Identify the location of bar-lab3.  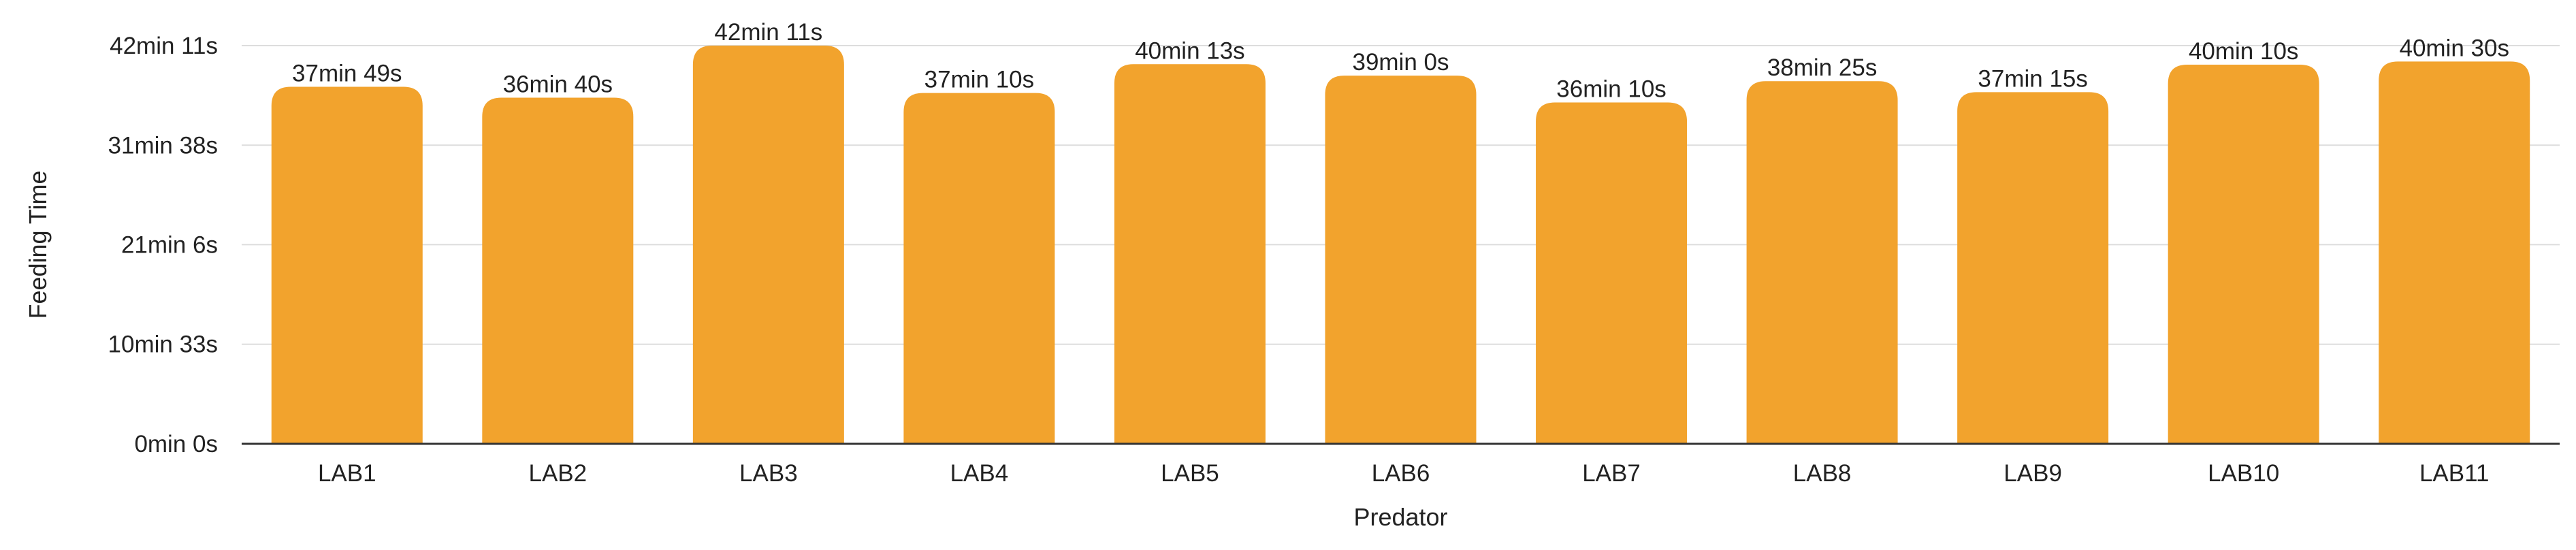
(768, 245).